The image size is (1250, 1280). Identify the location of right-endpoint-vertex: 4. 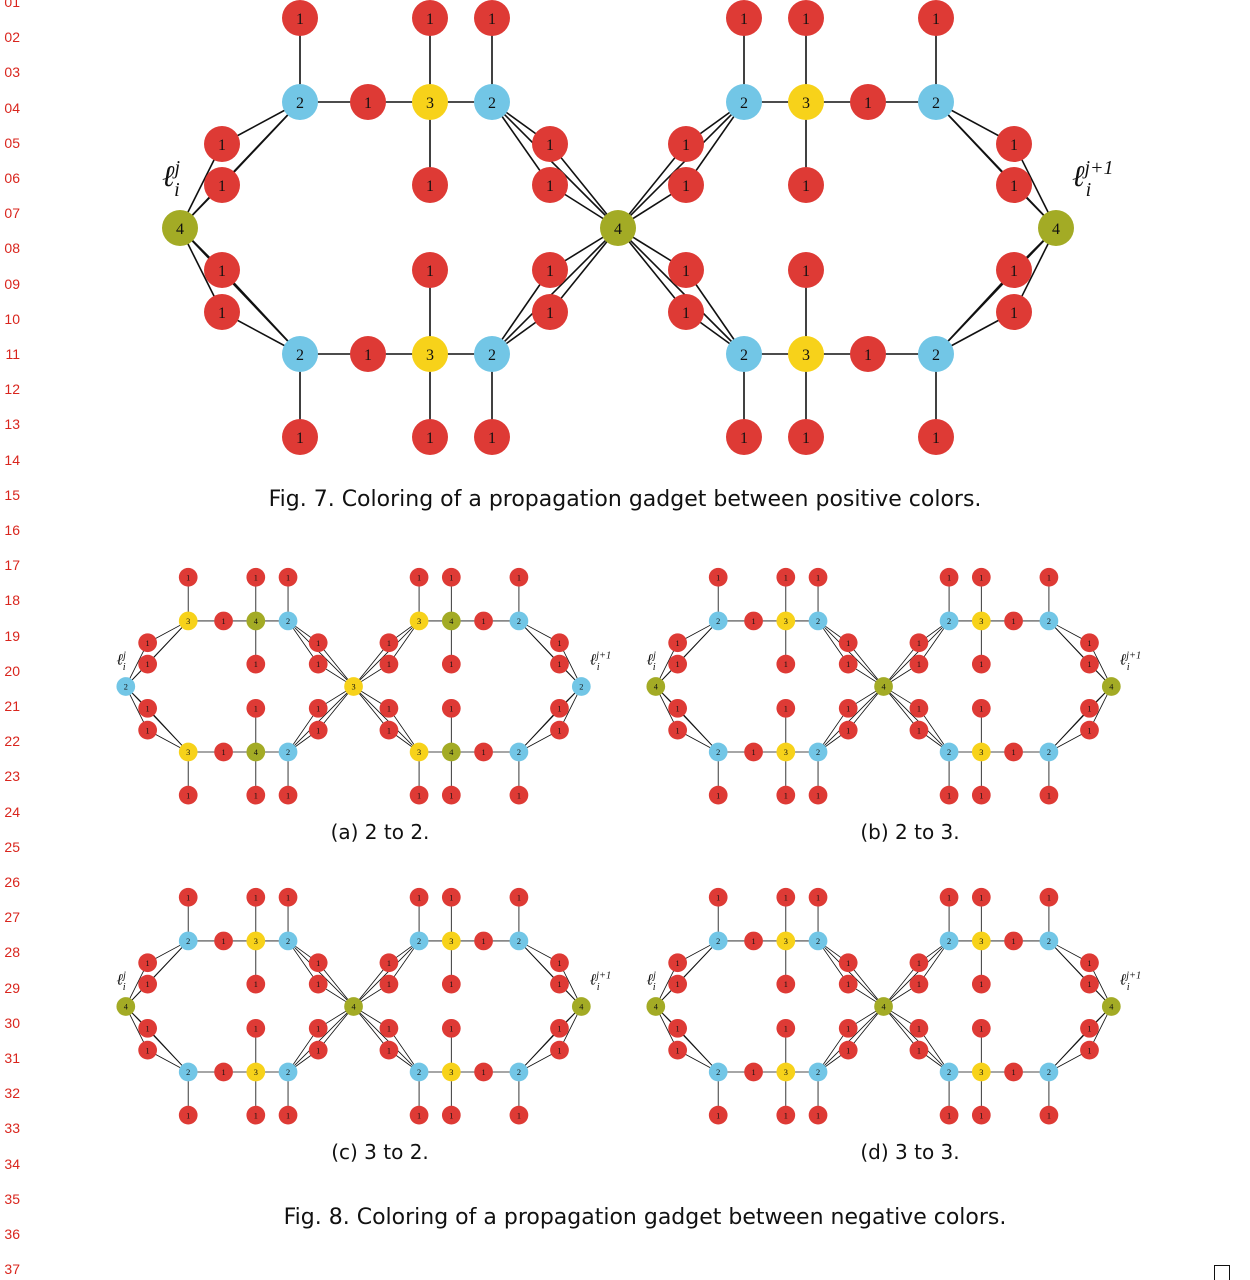
(1111, 1006).